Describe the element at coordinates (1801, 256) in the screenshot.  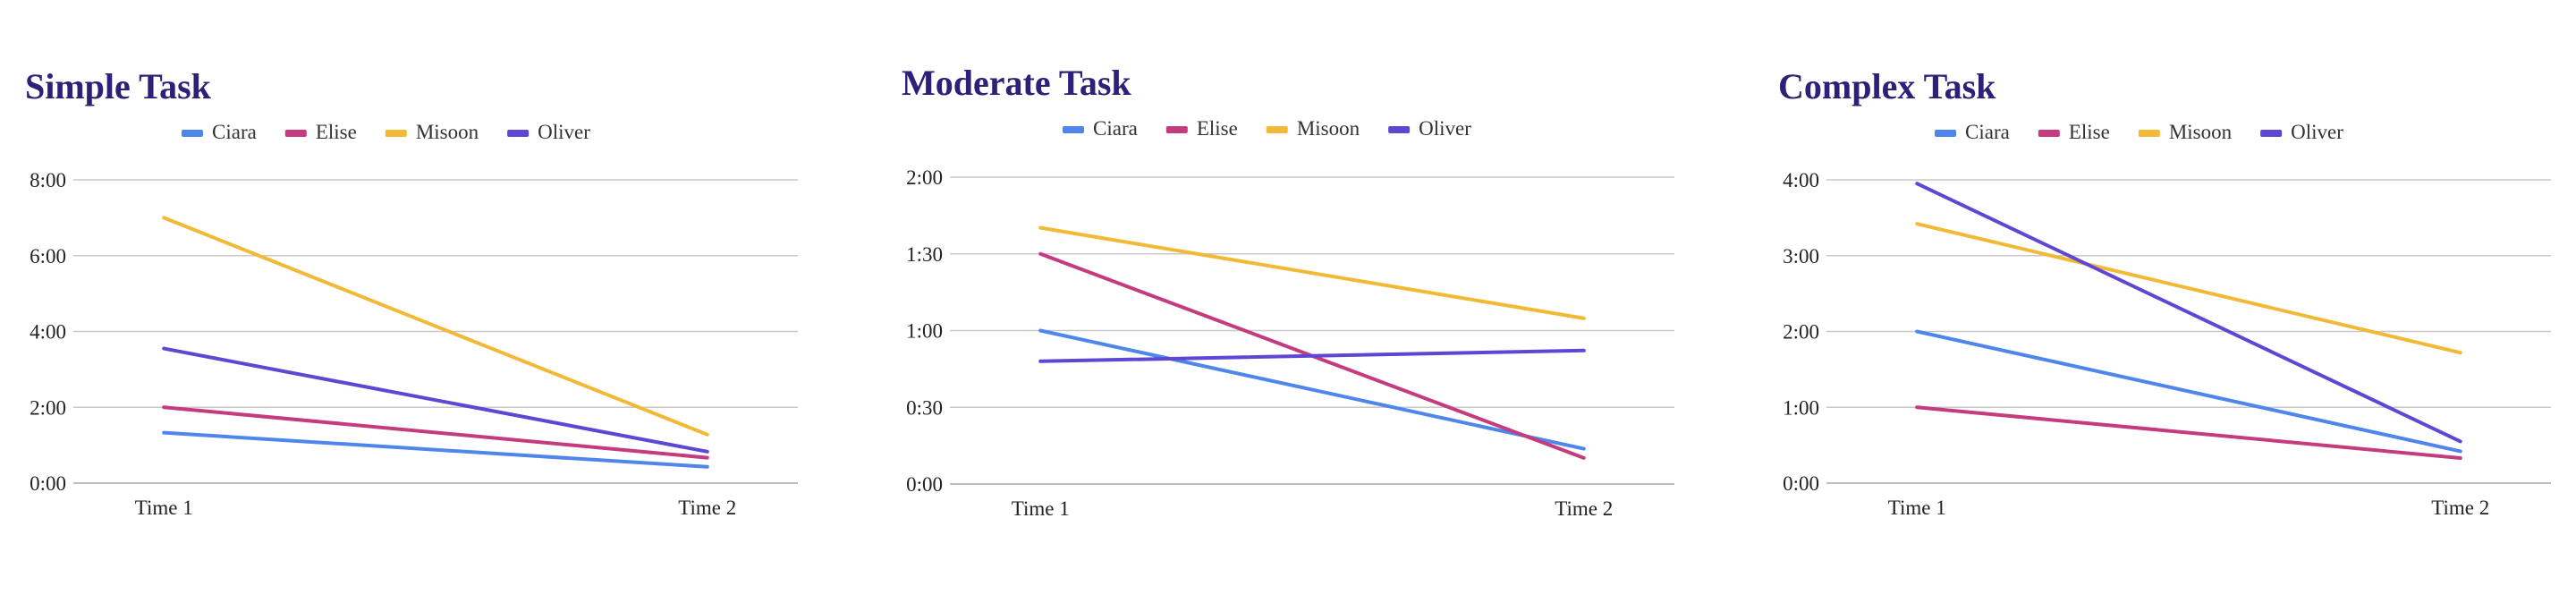
I see `y-tick-label: 3:00` at that location.